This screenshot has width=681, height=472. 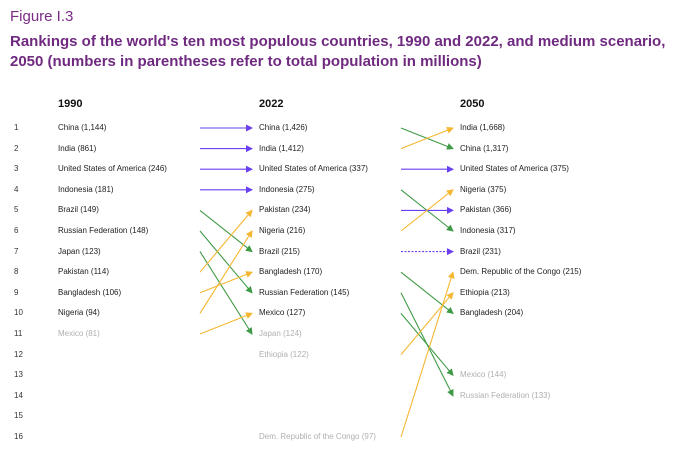 What do you see at coordinates (16, 148) in the screenshot?
I see `rank-number: 2` at bounding box center [16, 148].